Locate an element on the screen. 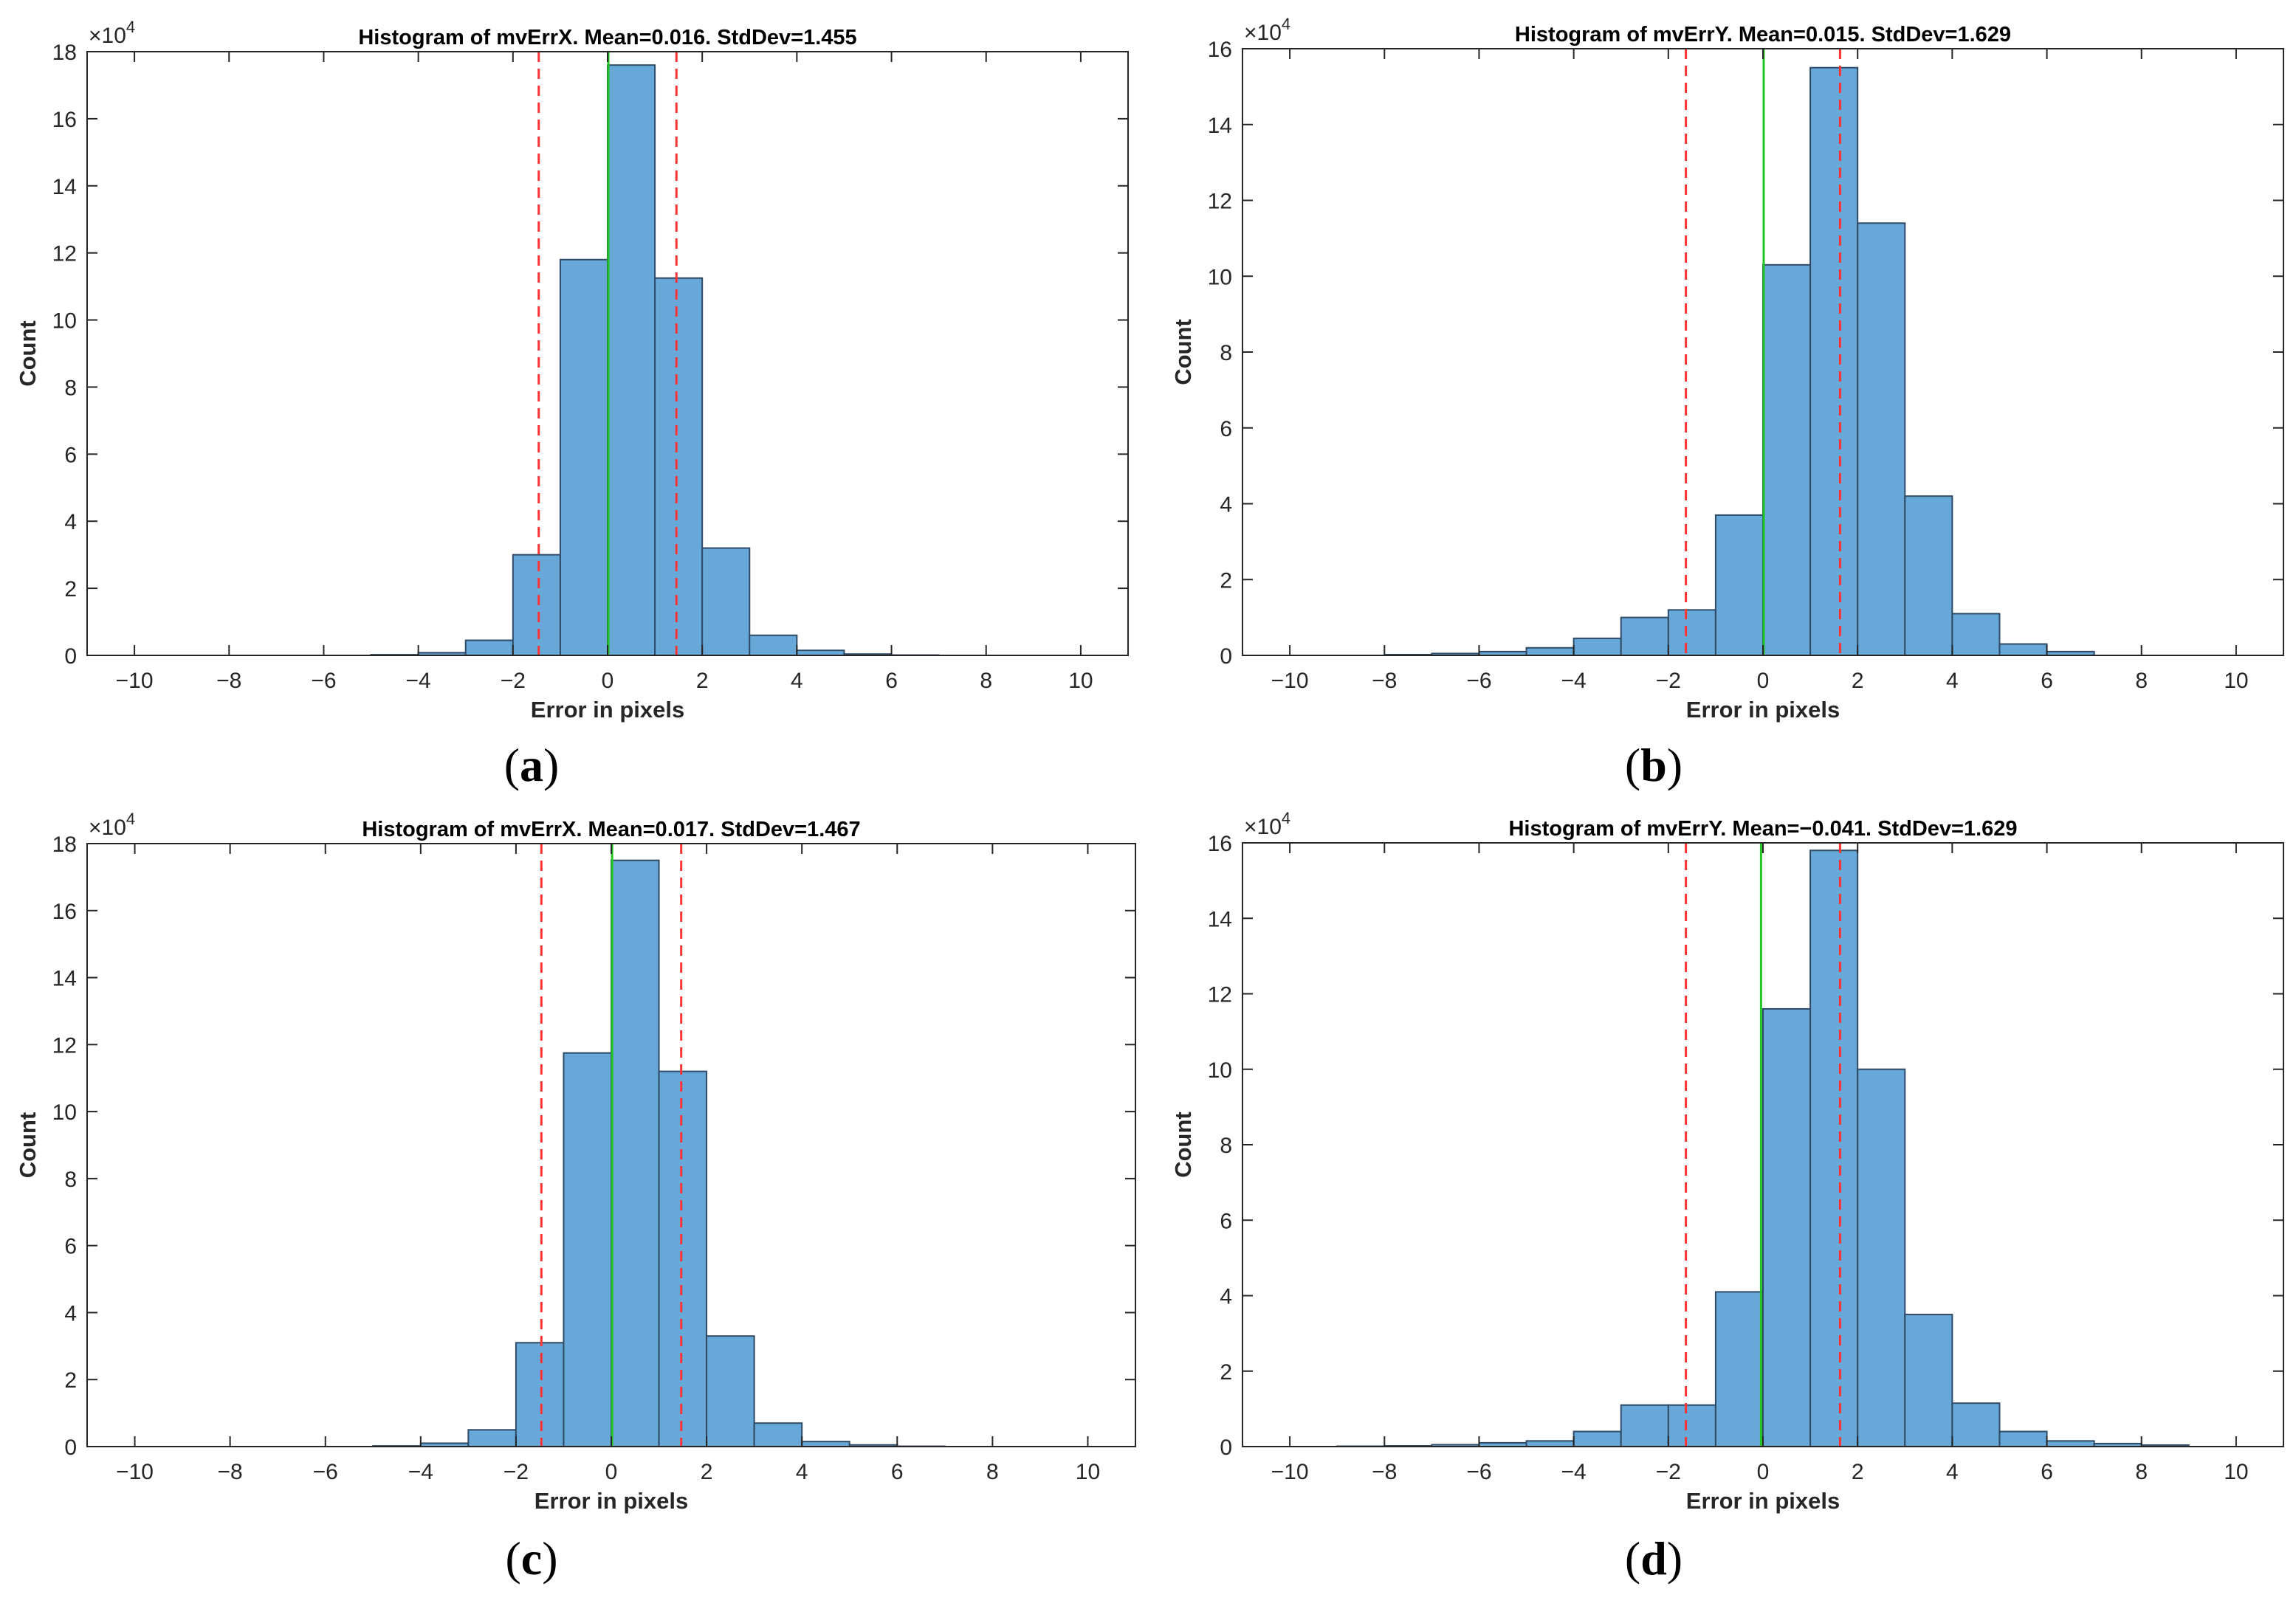 This screenshot has width=2296, height=1606. x-tick-label: −6 is located at coordinates (326, 1472).